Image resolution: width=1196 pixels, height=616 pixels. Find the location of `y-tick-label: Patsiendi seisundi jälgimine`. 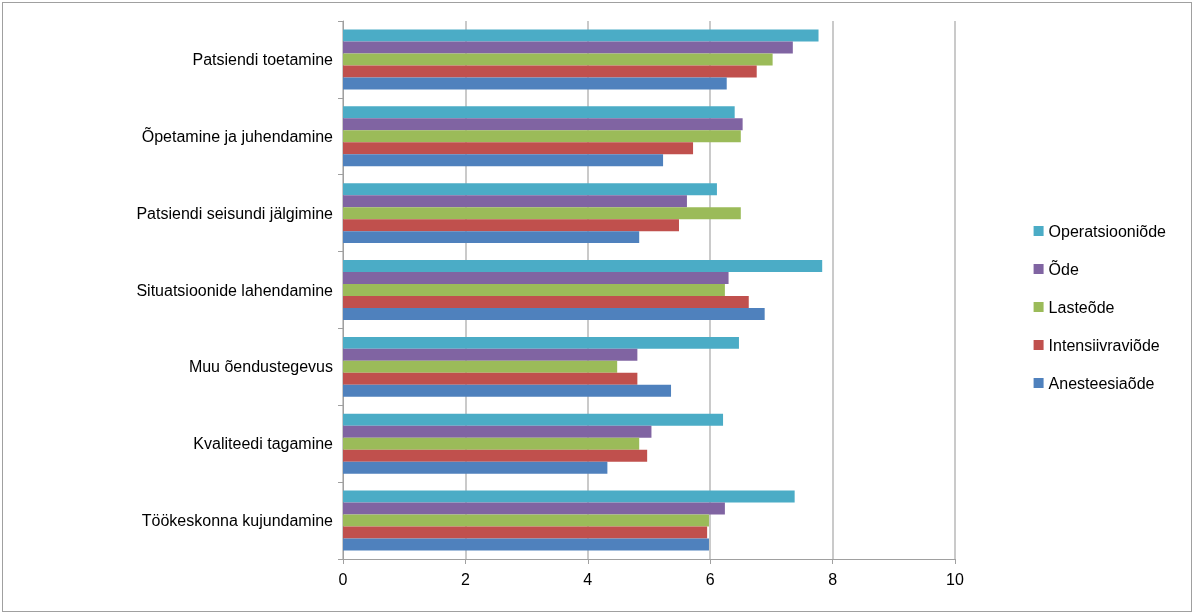

y-tick-label: Patsiendi seisundi jälgimine is located at coordinates (235, 213).